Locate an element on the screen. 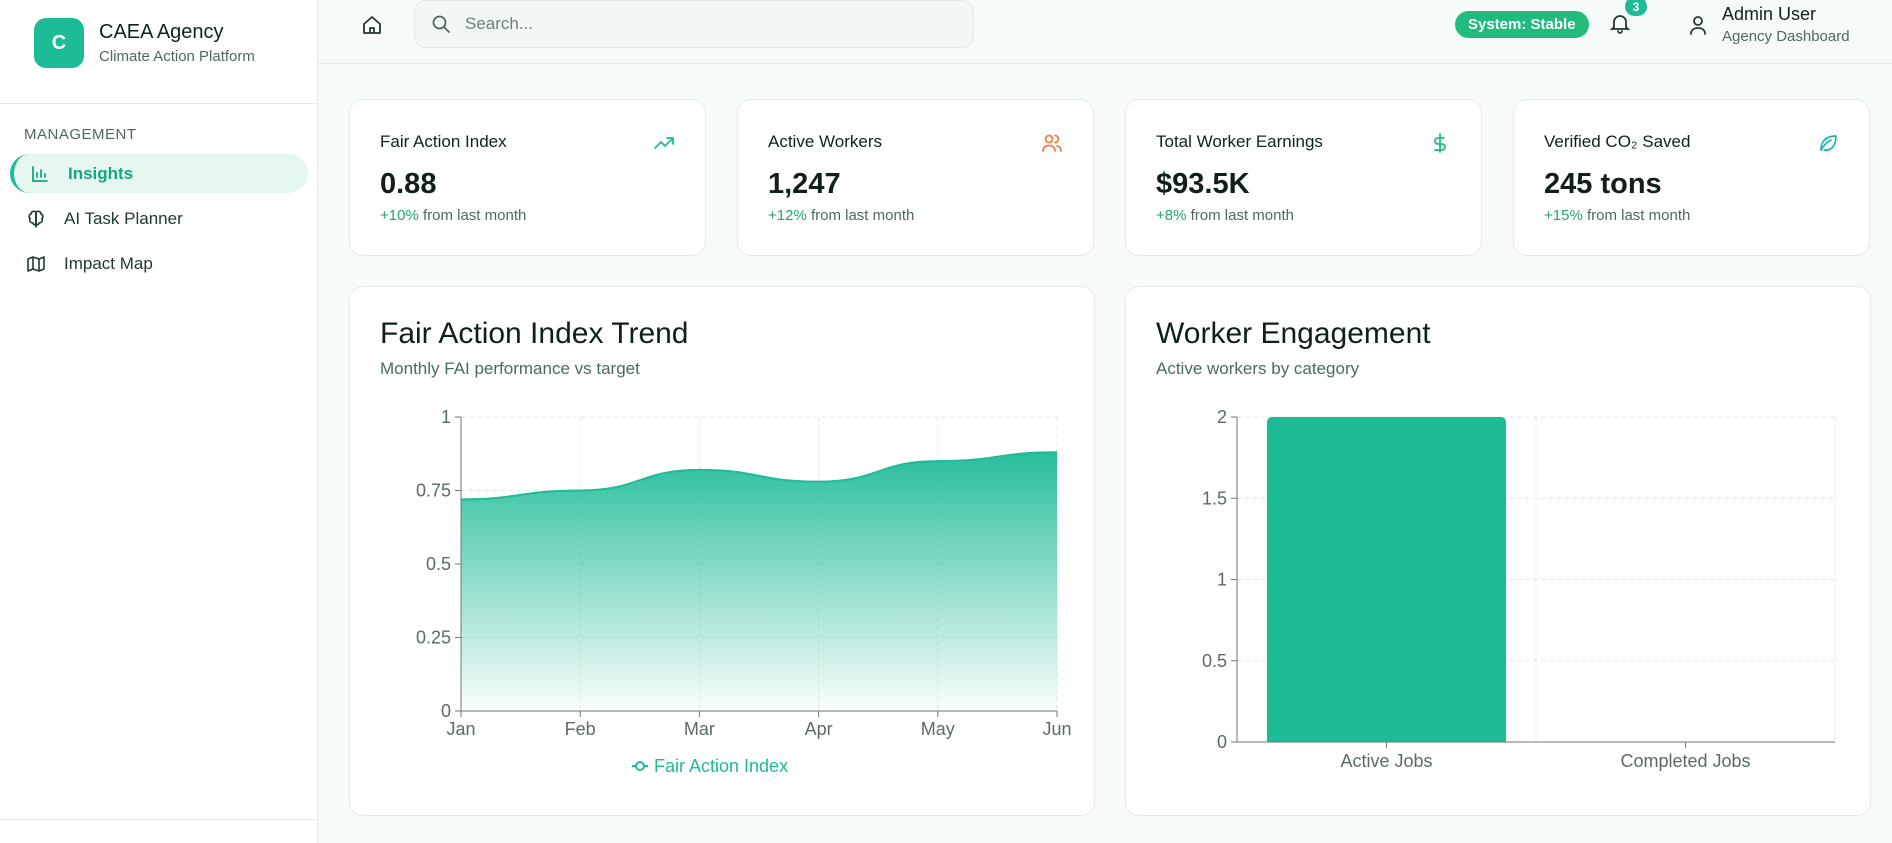  x-tick-label: Mar is located at coordinates (699, 729).